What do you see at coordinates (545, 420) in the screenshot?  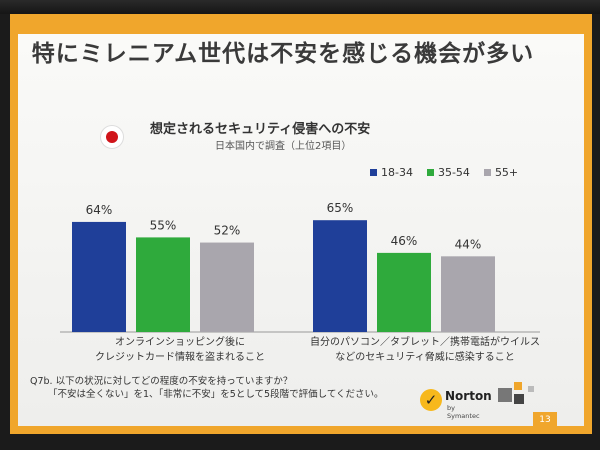 I see `page-number: 13` at bounding box center [545, 420].